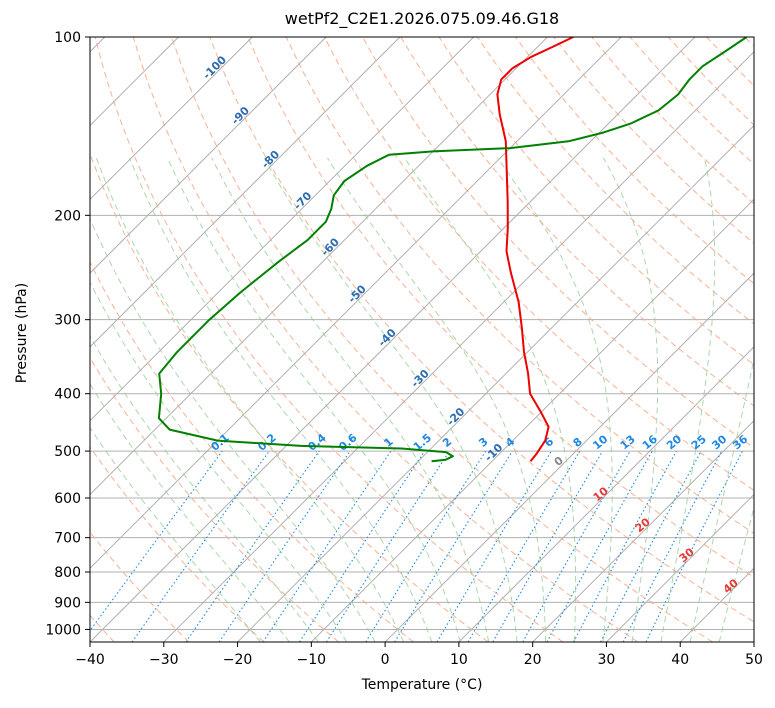 The image size is (775, 708). I want to click on temperature-profile-line, so click(535, 249).